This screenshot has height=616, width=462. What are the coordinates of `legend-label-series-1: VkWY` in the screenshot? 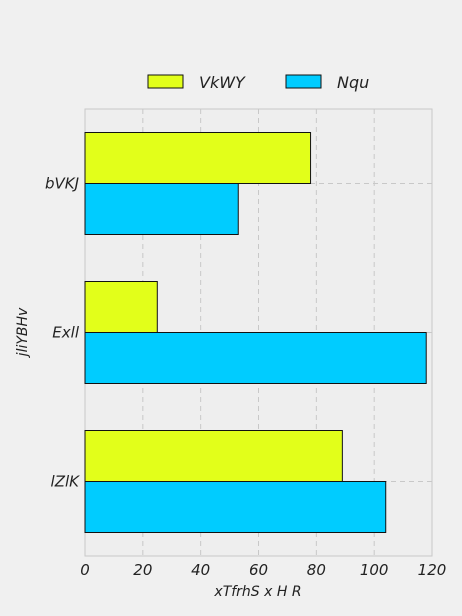 It's located at (222, 82).